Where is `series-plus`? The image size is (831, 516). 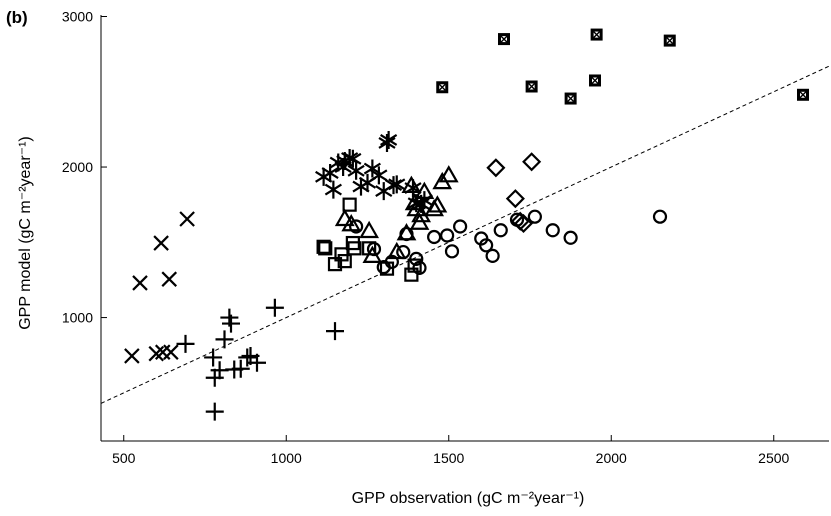 series-plus is located at coordinates (260, 359).